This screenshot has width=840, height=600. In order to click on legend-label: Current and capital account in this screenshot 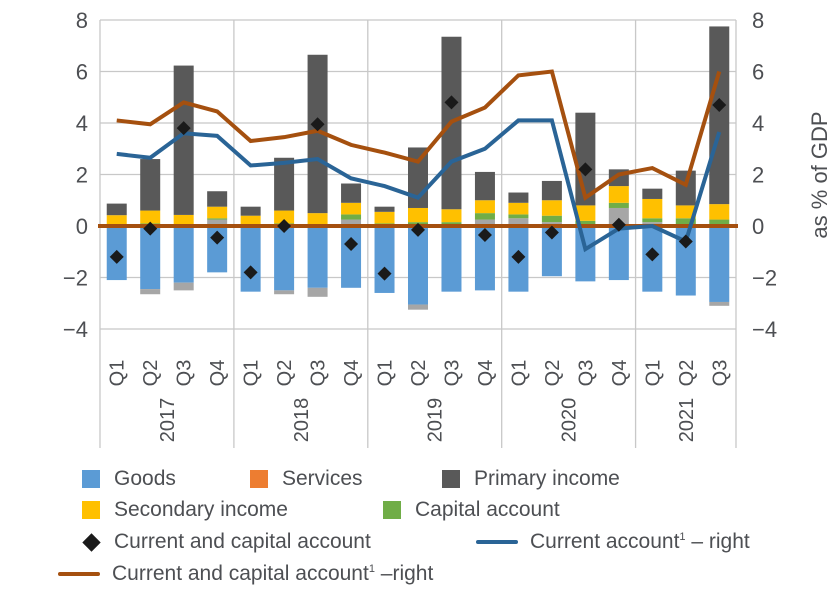, I will do `click(242, 541)`.